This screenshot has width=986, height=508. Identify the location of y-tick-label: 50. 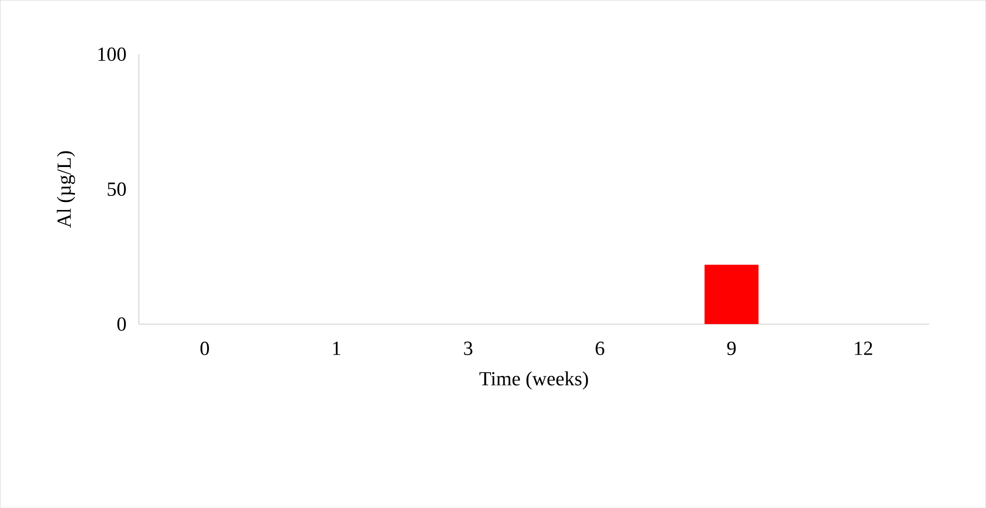
(117, 189).